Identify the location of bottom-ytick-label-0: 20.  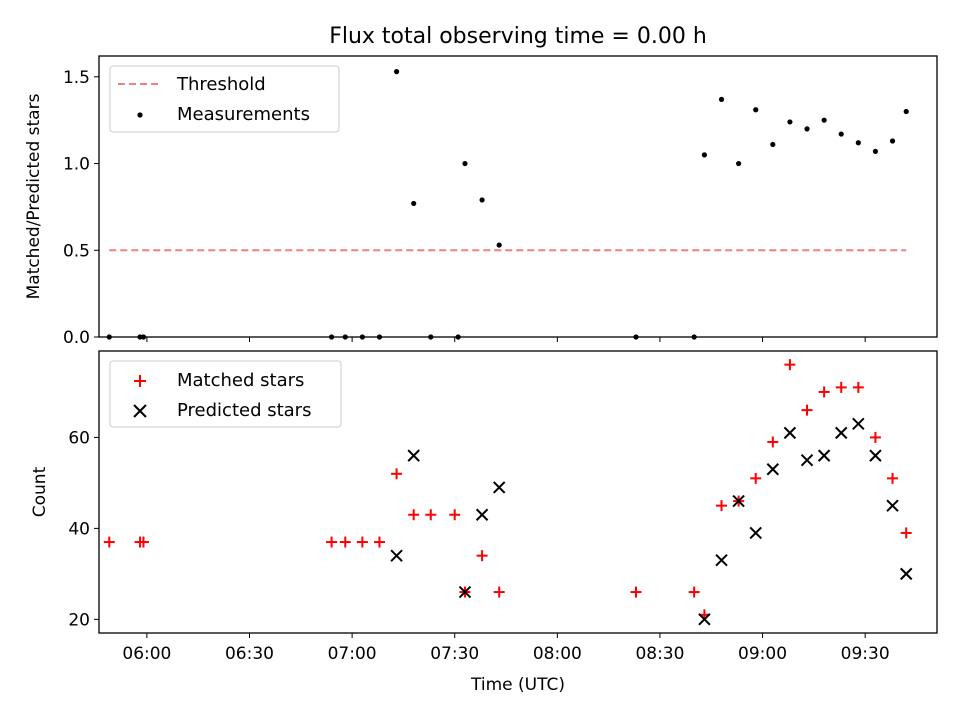
(79, 620).